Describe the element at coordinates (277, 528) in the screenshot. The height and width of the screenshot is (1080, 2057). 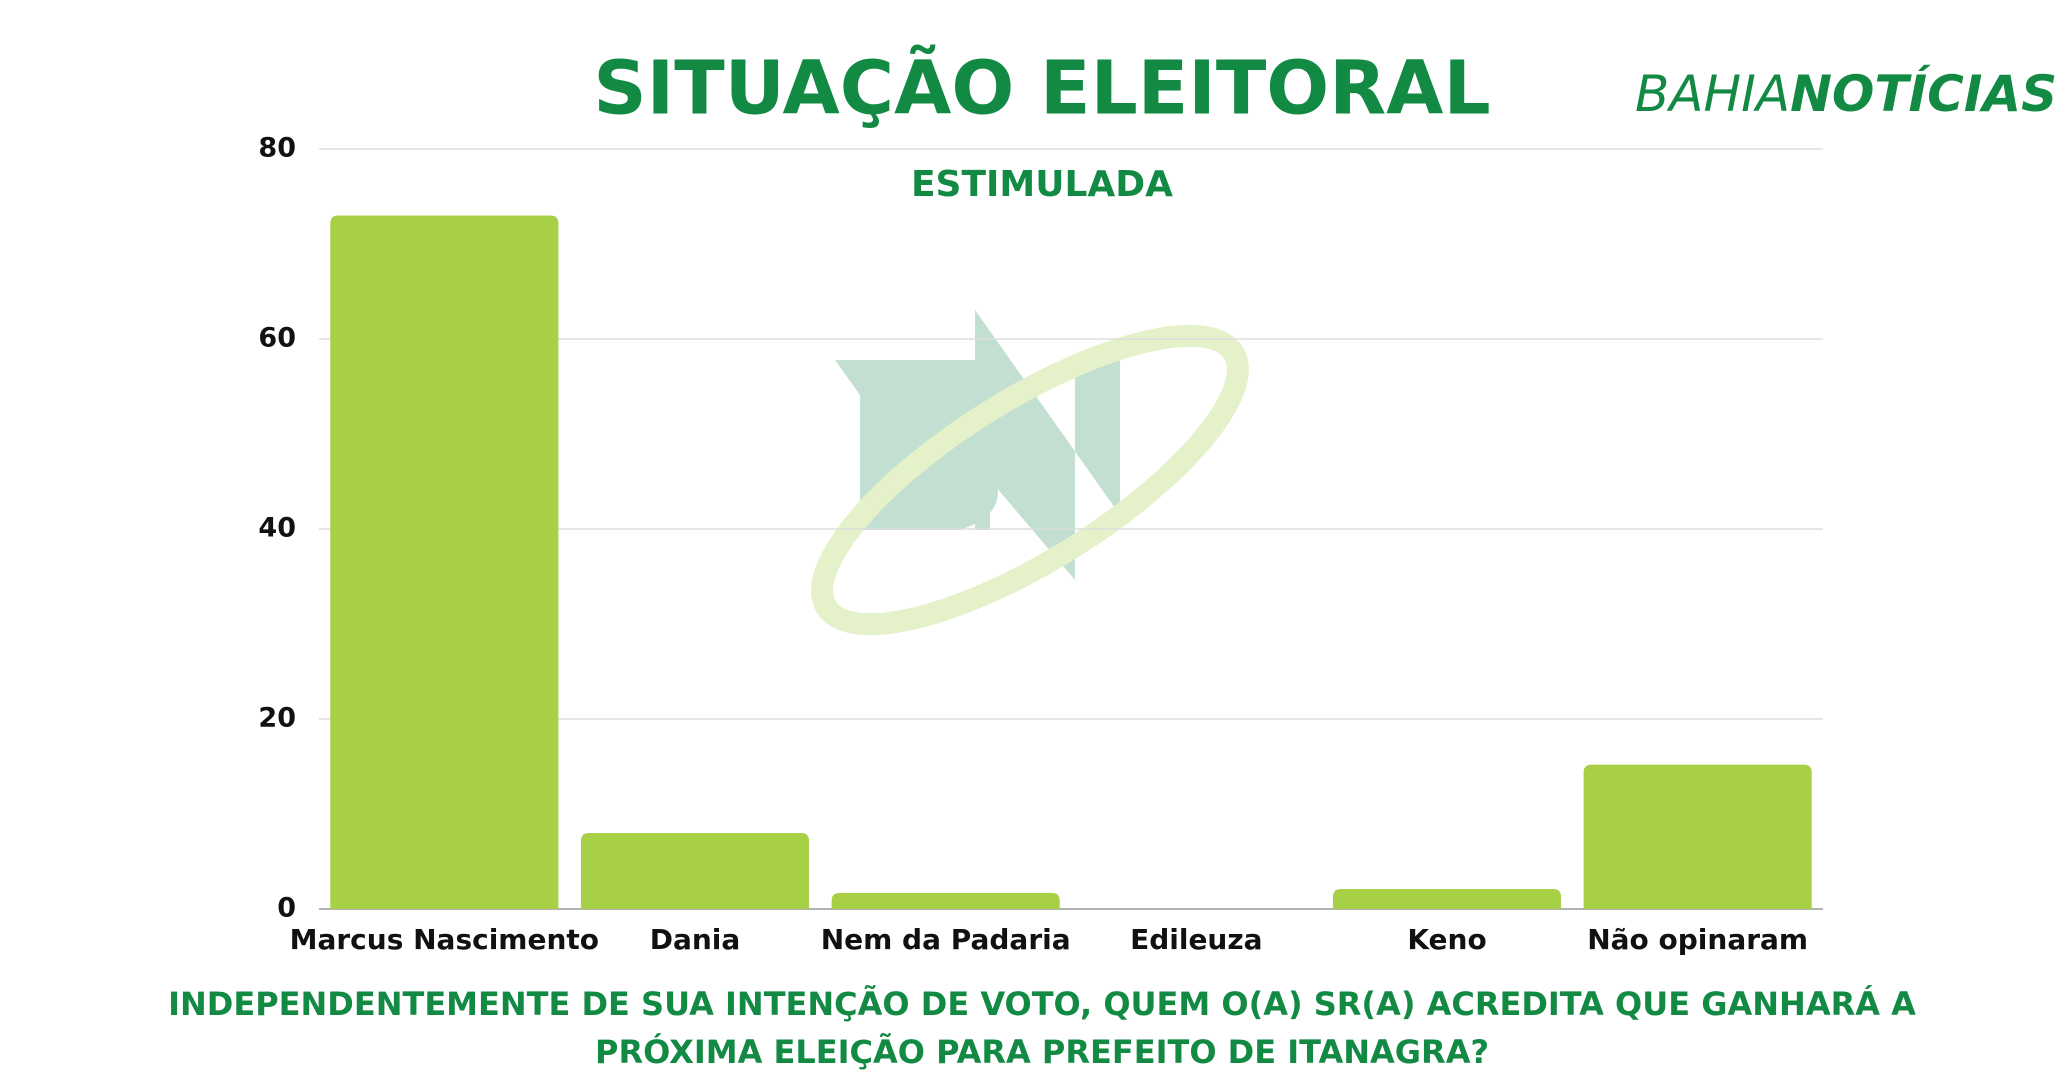
I see `y-tick-label: 40` at that location.